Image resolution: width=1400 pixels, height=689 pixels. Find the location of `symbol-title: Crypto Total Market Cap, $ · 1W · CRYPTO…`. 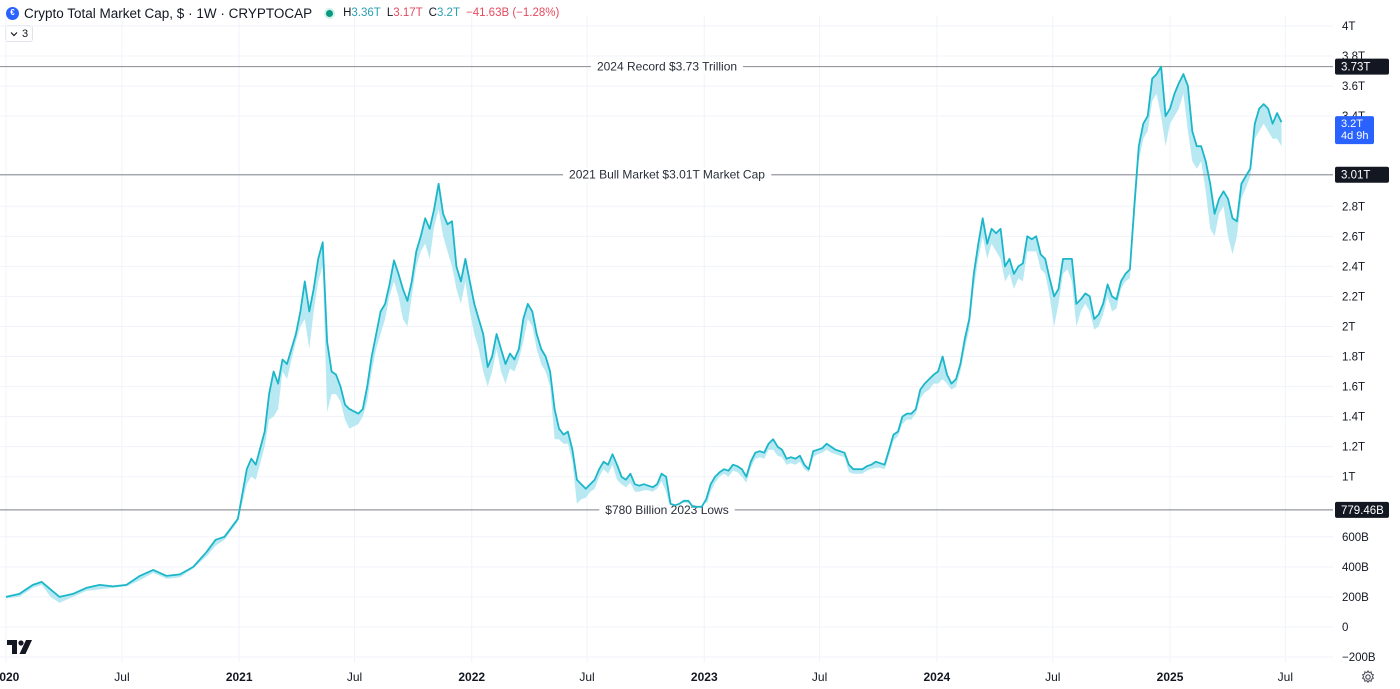

symbol-title: Crypto Total Market Cap, $ · 1W · CRYPTO… is located at coordinates (168, 13).